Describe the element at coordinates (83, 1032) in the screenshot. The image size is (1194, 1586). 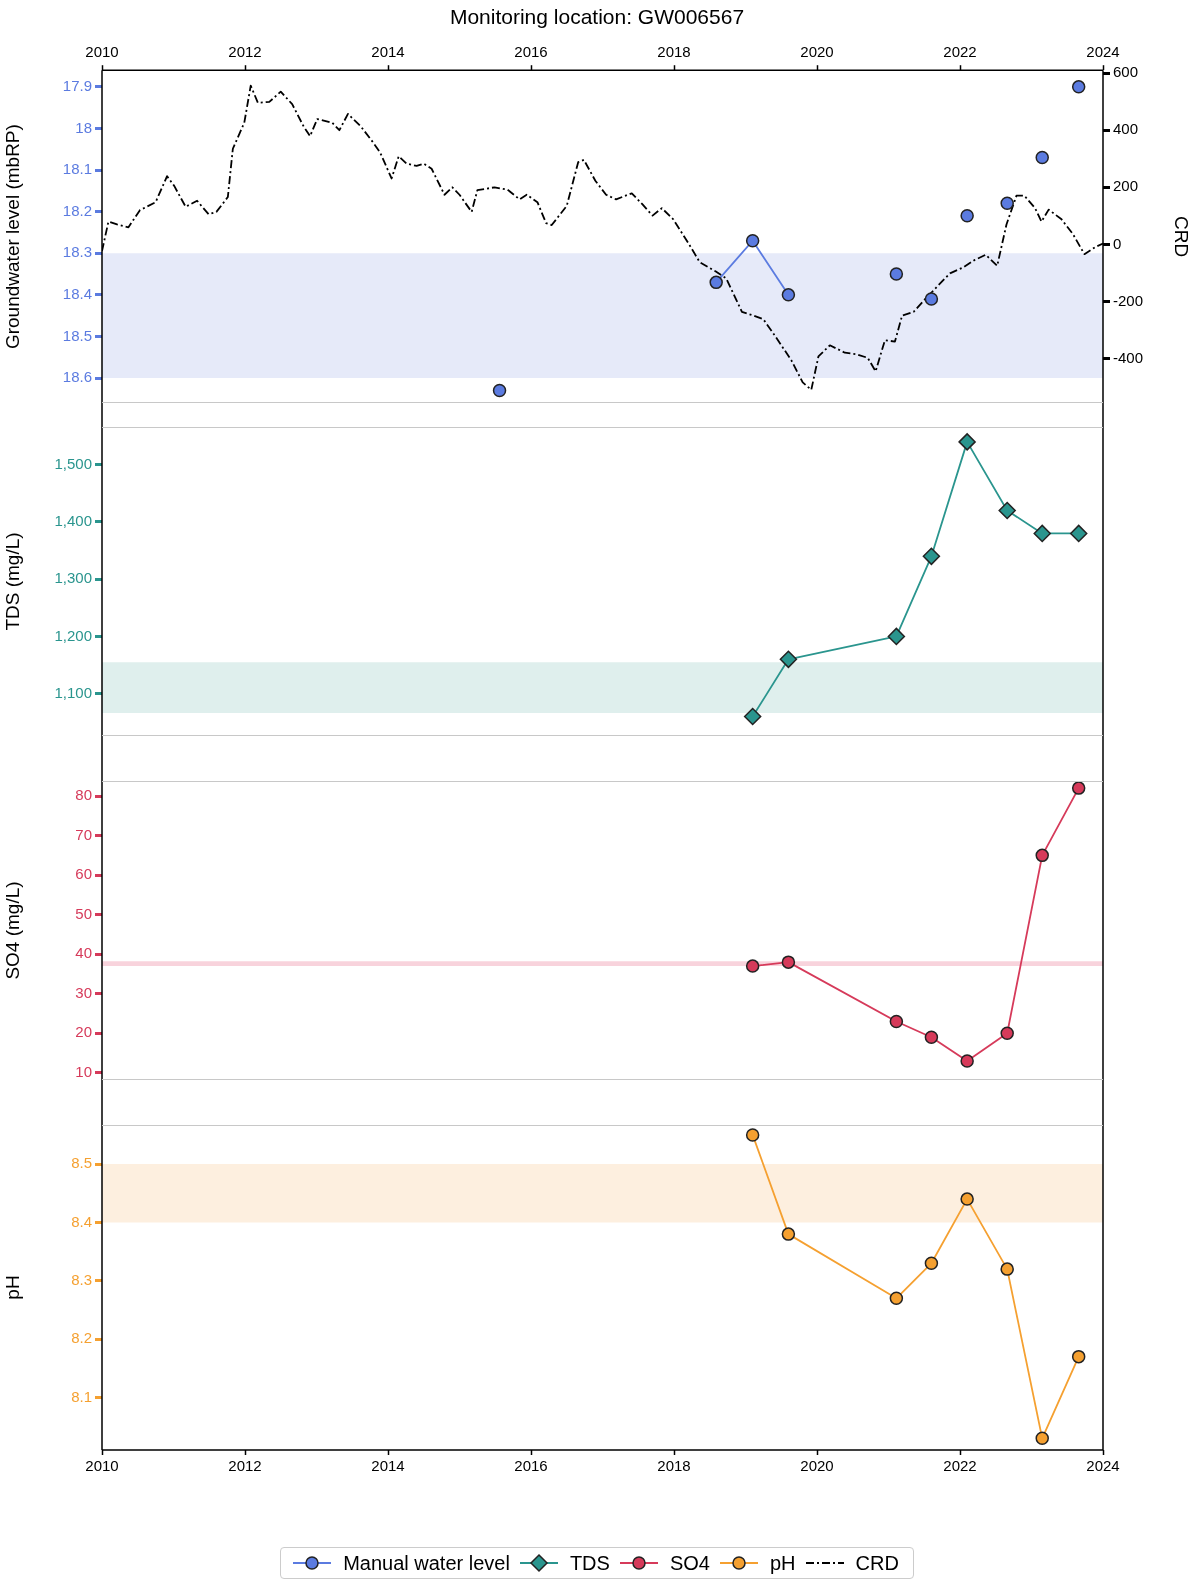
I see `y-tick-label: 20` at that location.